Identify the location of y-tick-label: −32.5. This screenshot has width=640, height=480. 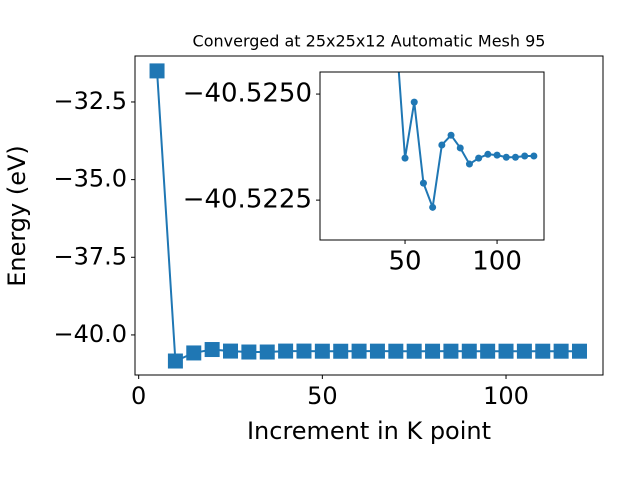
(90, 101).